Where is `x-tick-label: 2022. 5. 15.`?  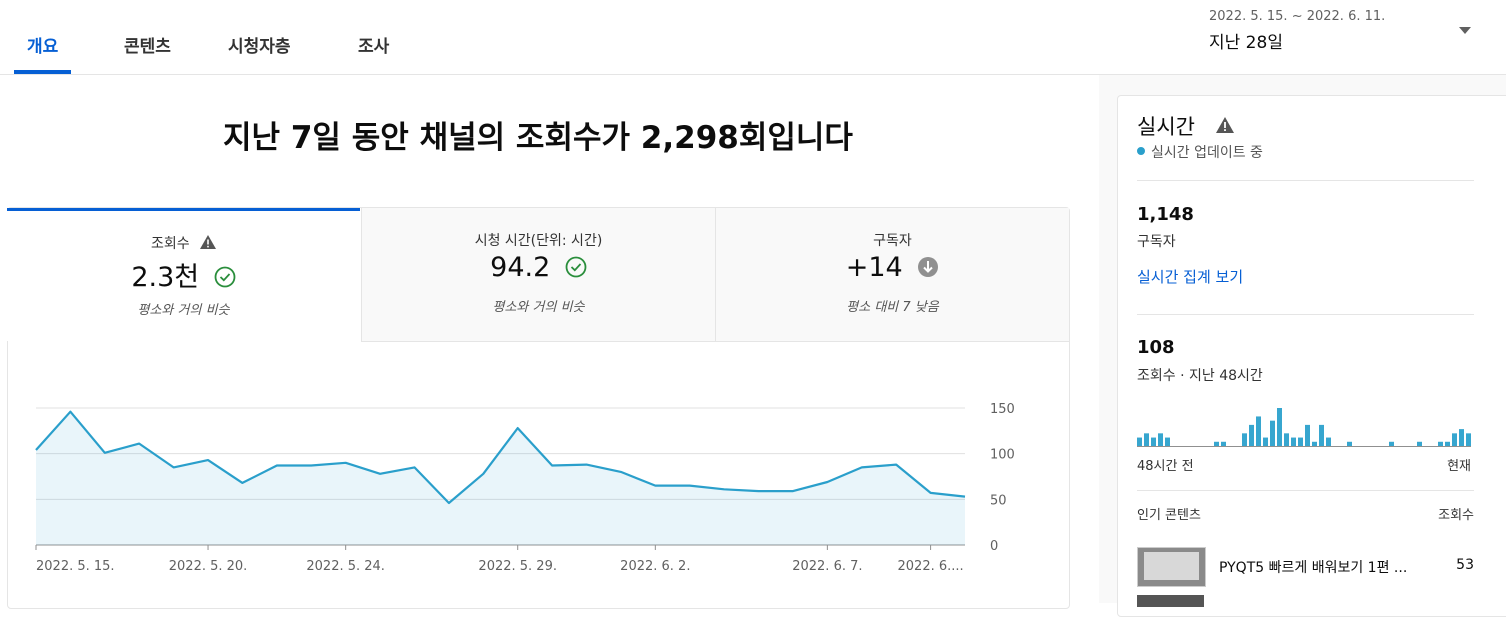 x-tick-label: 2022. 5. 15. is located at coordinates (75, 566).